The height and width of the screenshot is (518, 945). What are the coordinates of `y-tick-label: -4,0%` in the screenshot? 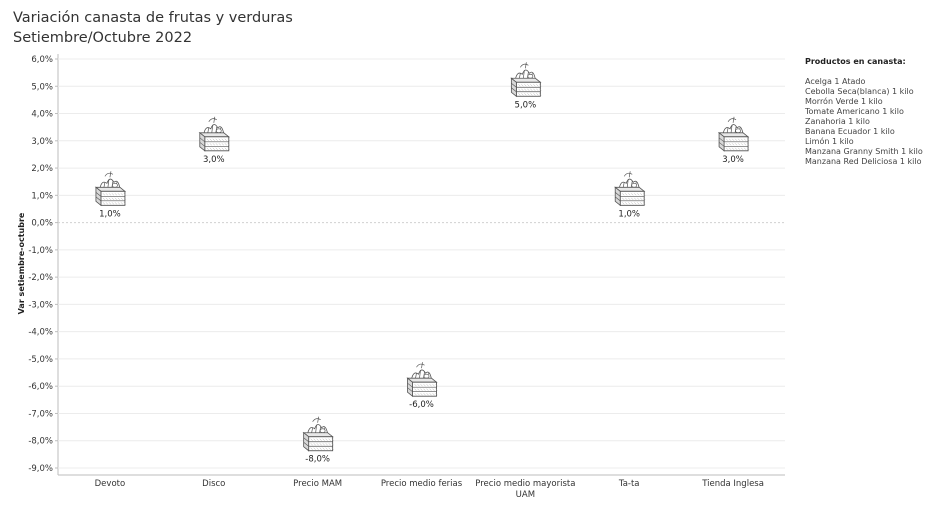 It's located at (40, 333).